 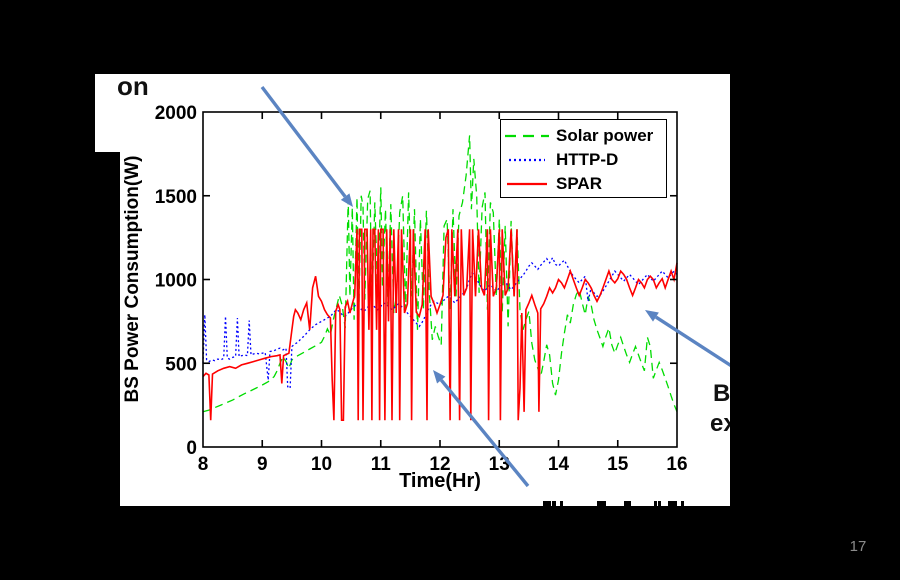 I want to click on legend-label: SPAR, so click(x=579, y=183).